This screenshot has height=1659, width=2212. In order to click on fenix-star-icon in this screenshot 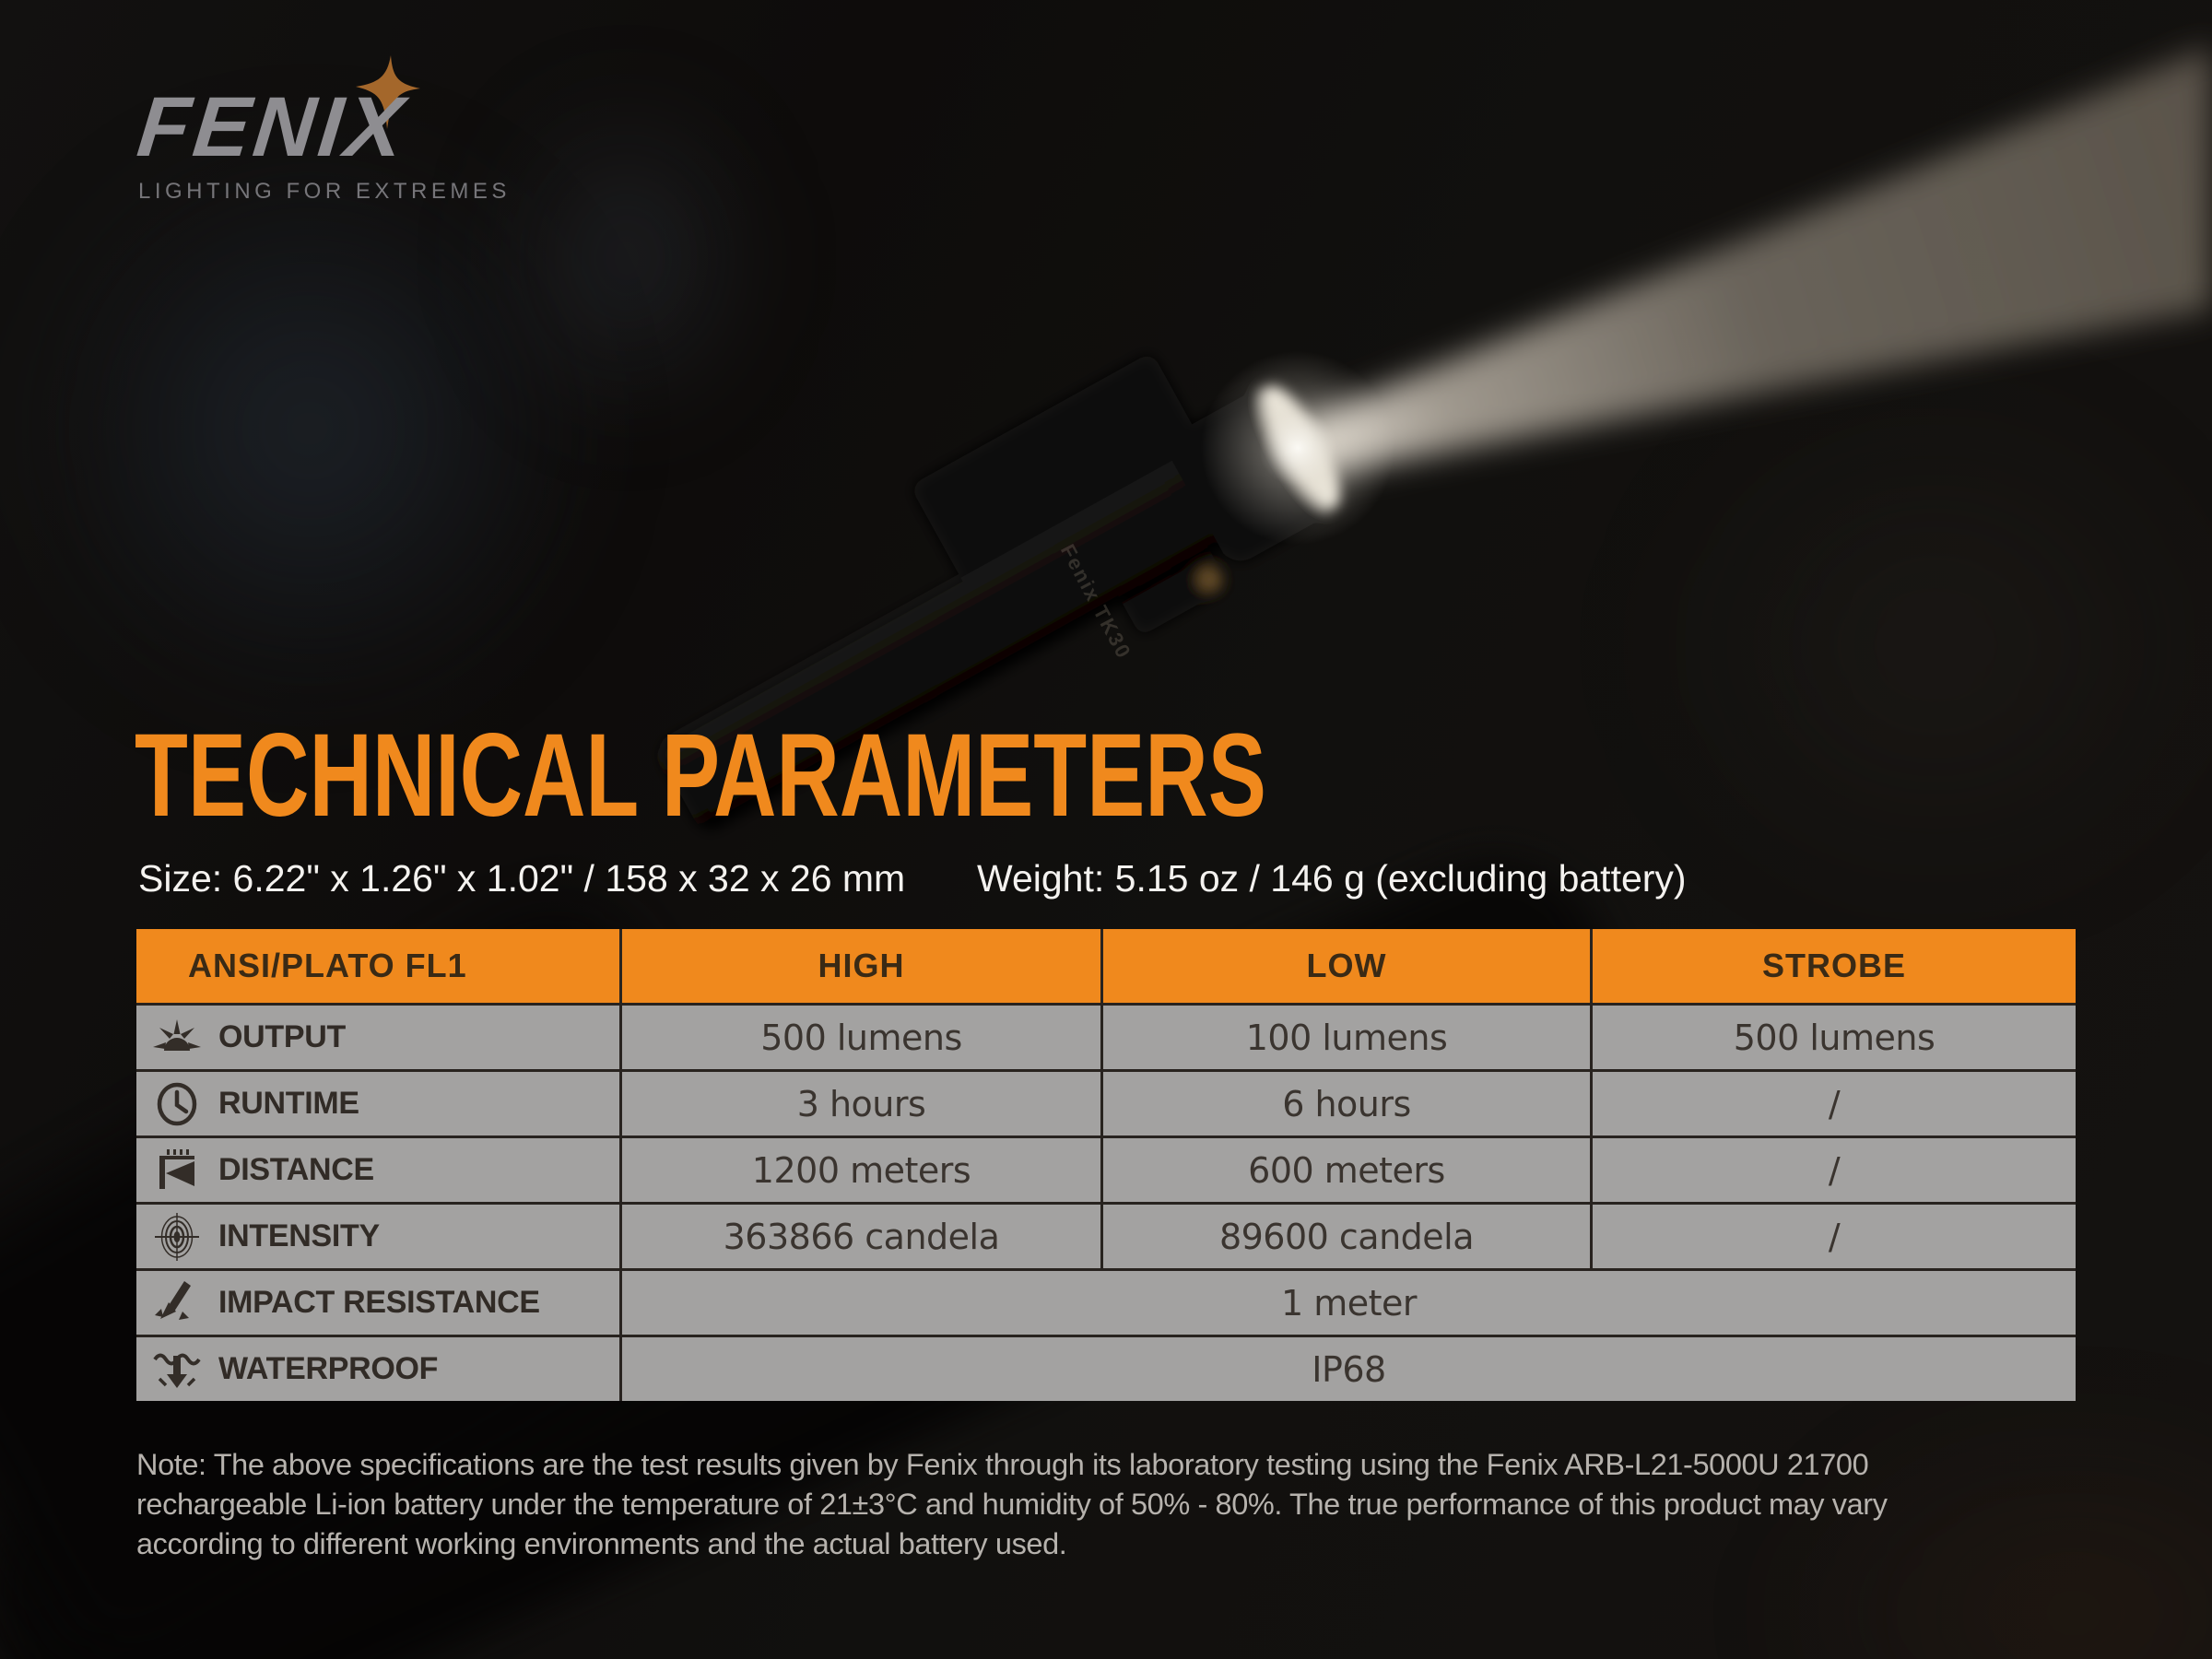, I will do `click(388, 92)`.